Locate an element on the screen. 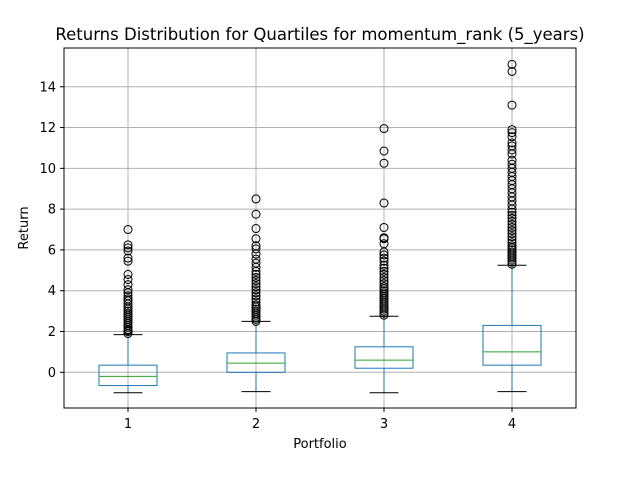 This screenshot has height=480, width=640. x-tick-label: 1 is located at coordinates (128, 424).